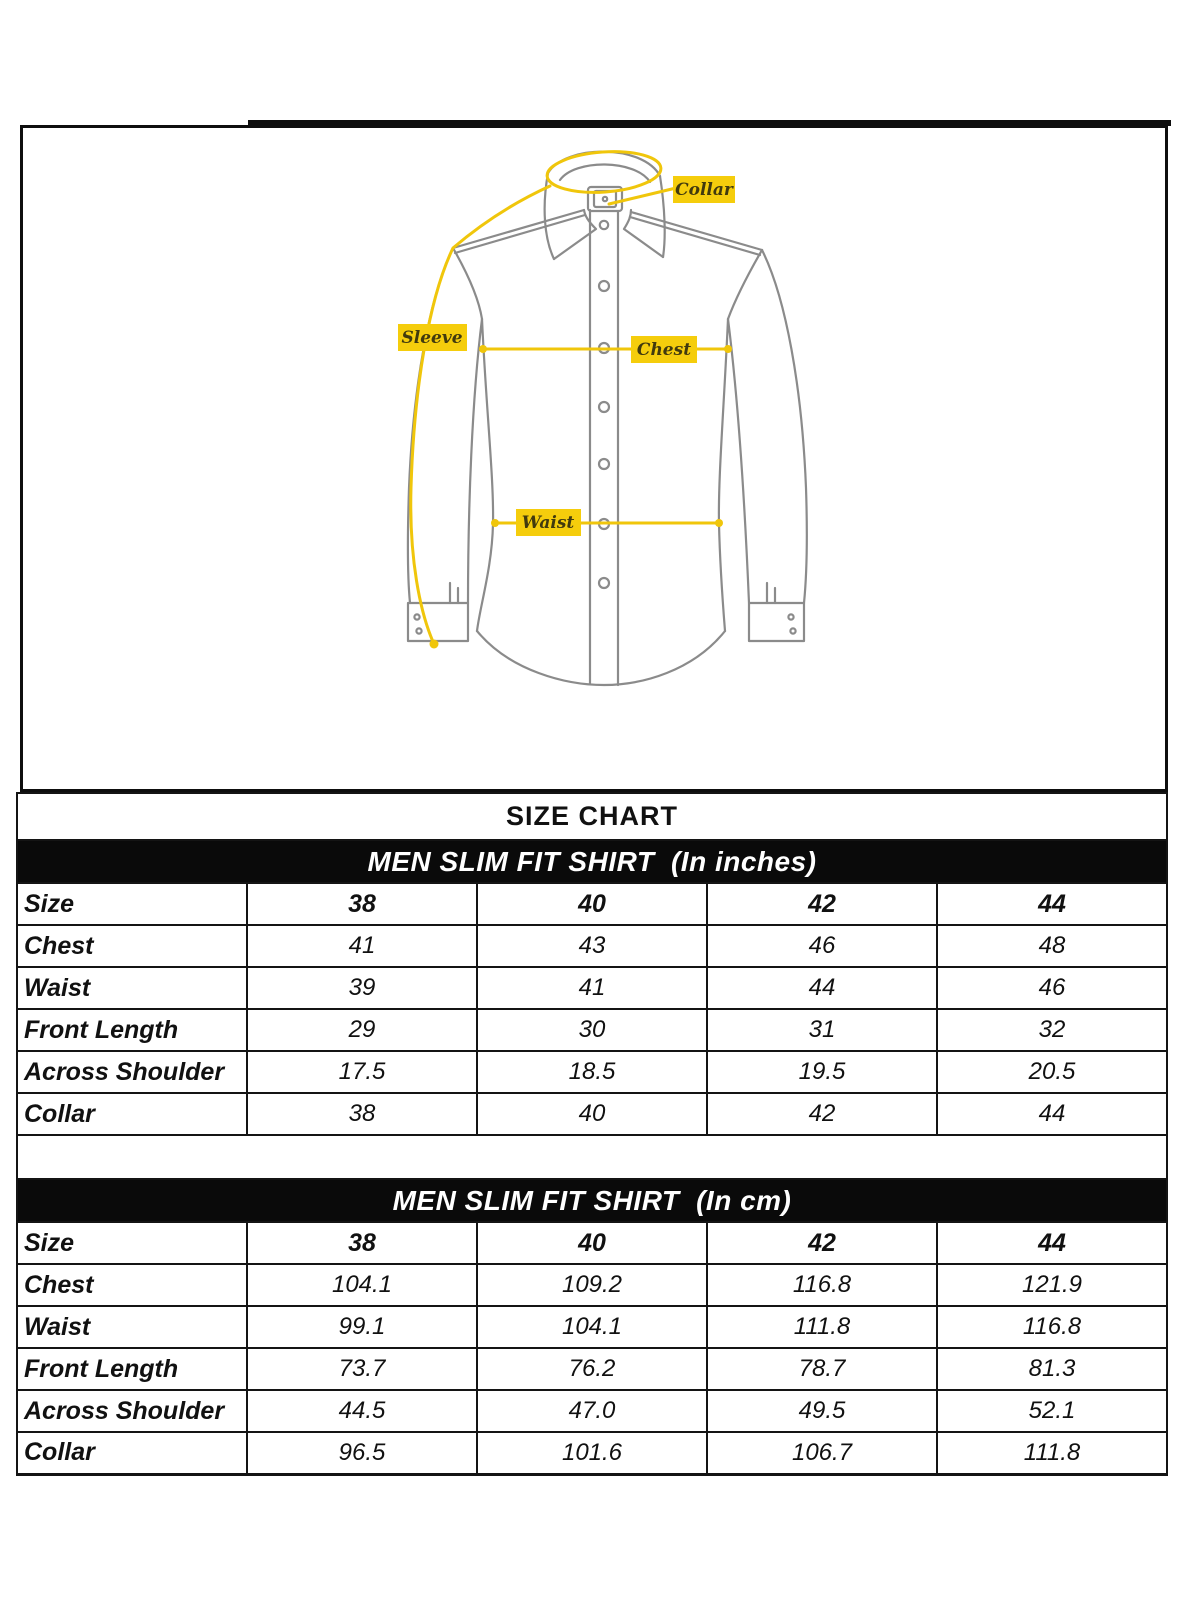 The height and width of the screenshot is (1600, 1200). I want to click on placket-buttons, so click(604, 434).